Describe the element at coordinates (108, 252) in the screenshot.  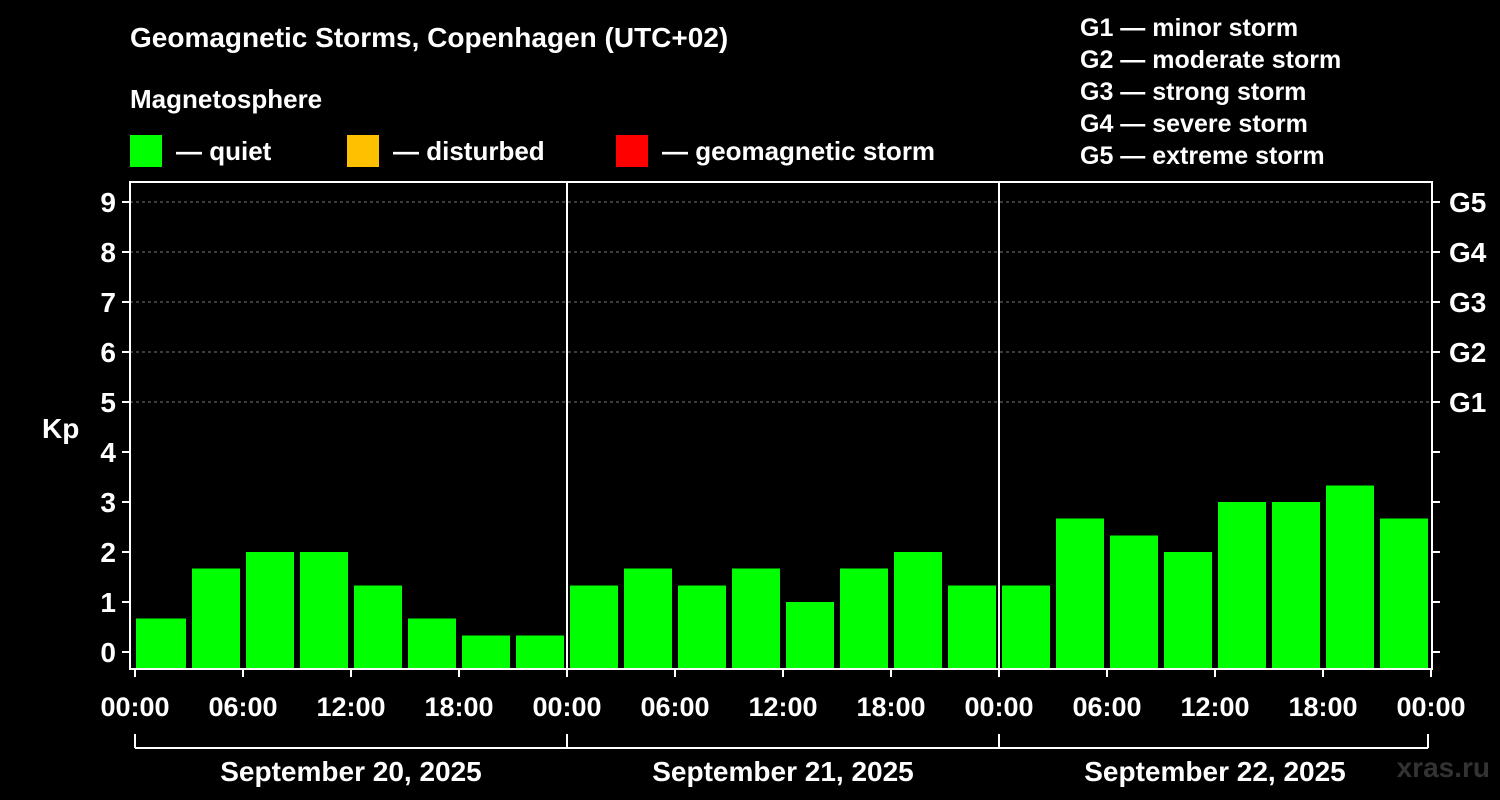
I see `y-tick-label: 8` at that location.